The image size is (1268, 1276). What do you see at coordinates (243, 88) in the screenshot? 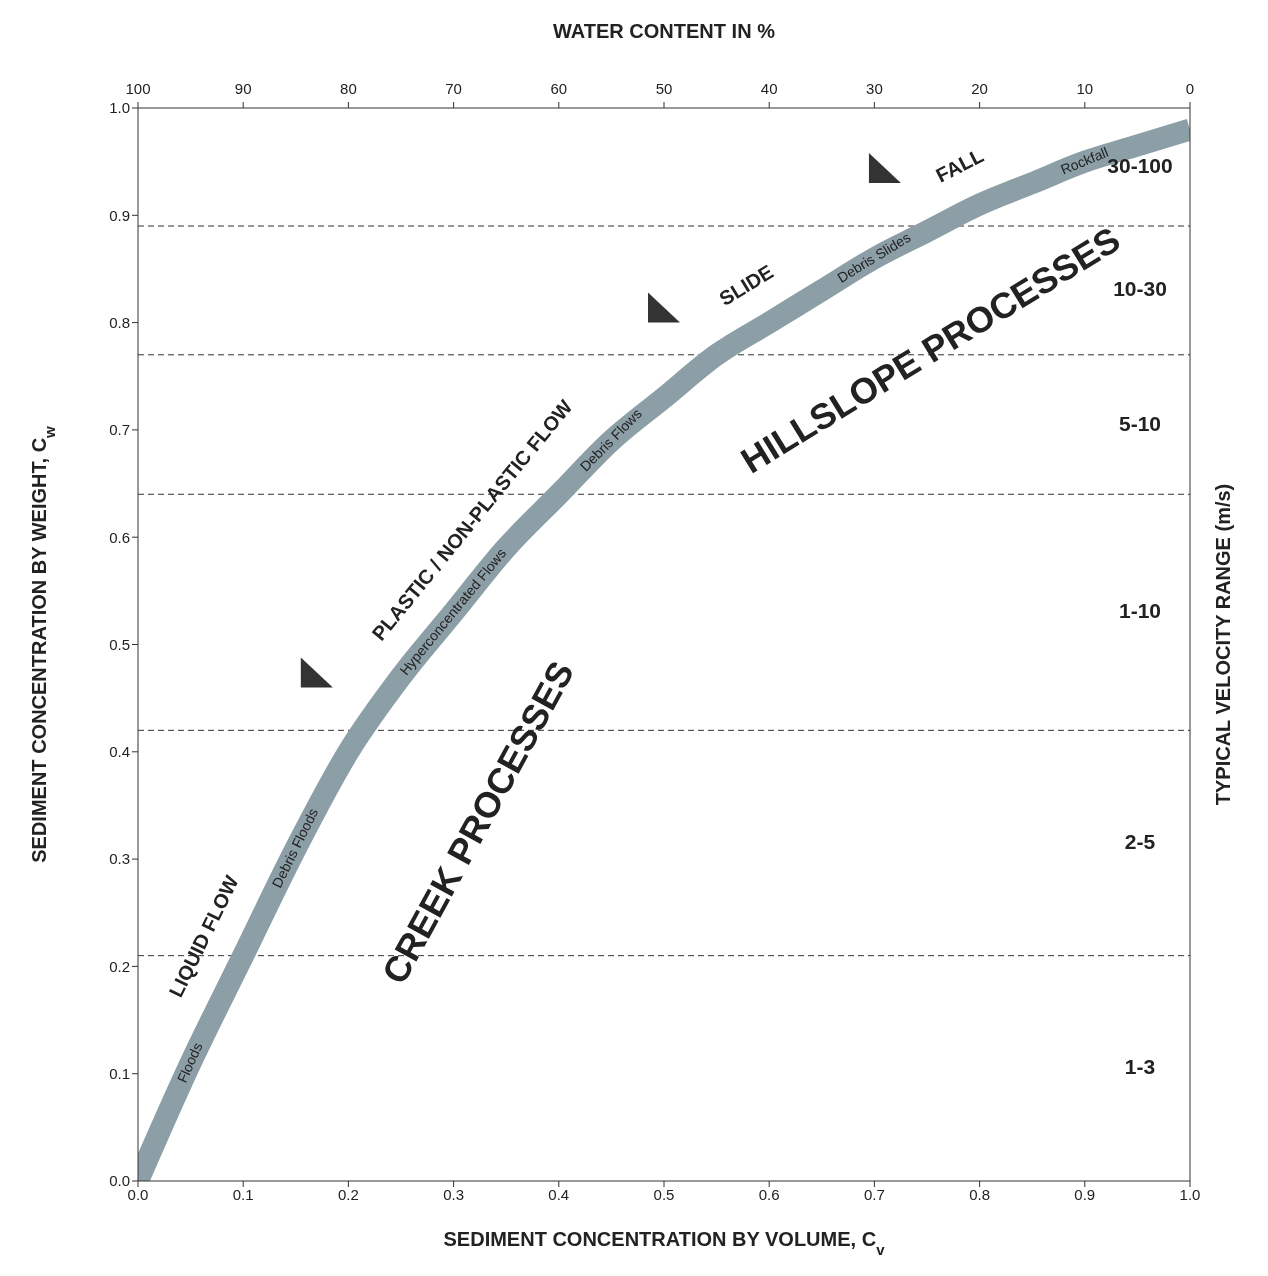
I see `x2-tick-label: 90` at bounding box center [243, 88].